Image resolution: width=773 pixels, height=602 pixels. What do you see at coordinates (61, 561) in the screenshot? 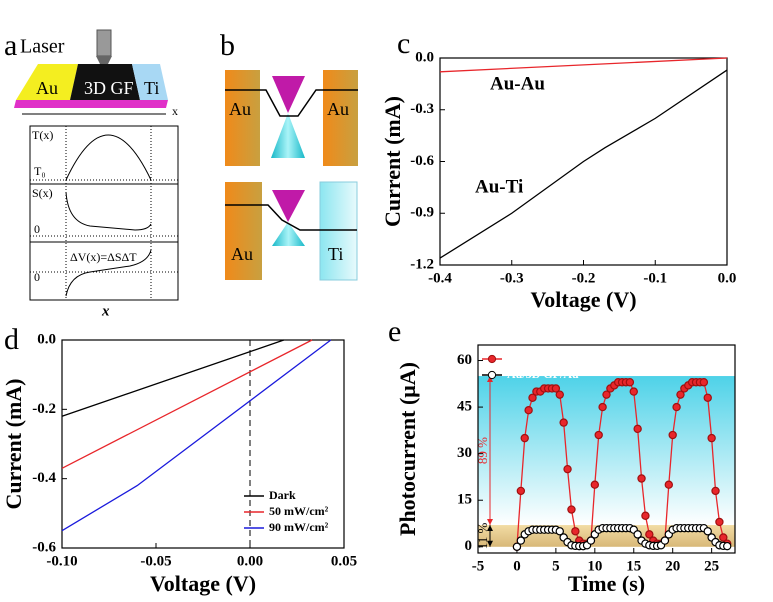
I see `x-tick-label: -0.10` at bounding box center [61, 561].